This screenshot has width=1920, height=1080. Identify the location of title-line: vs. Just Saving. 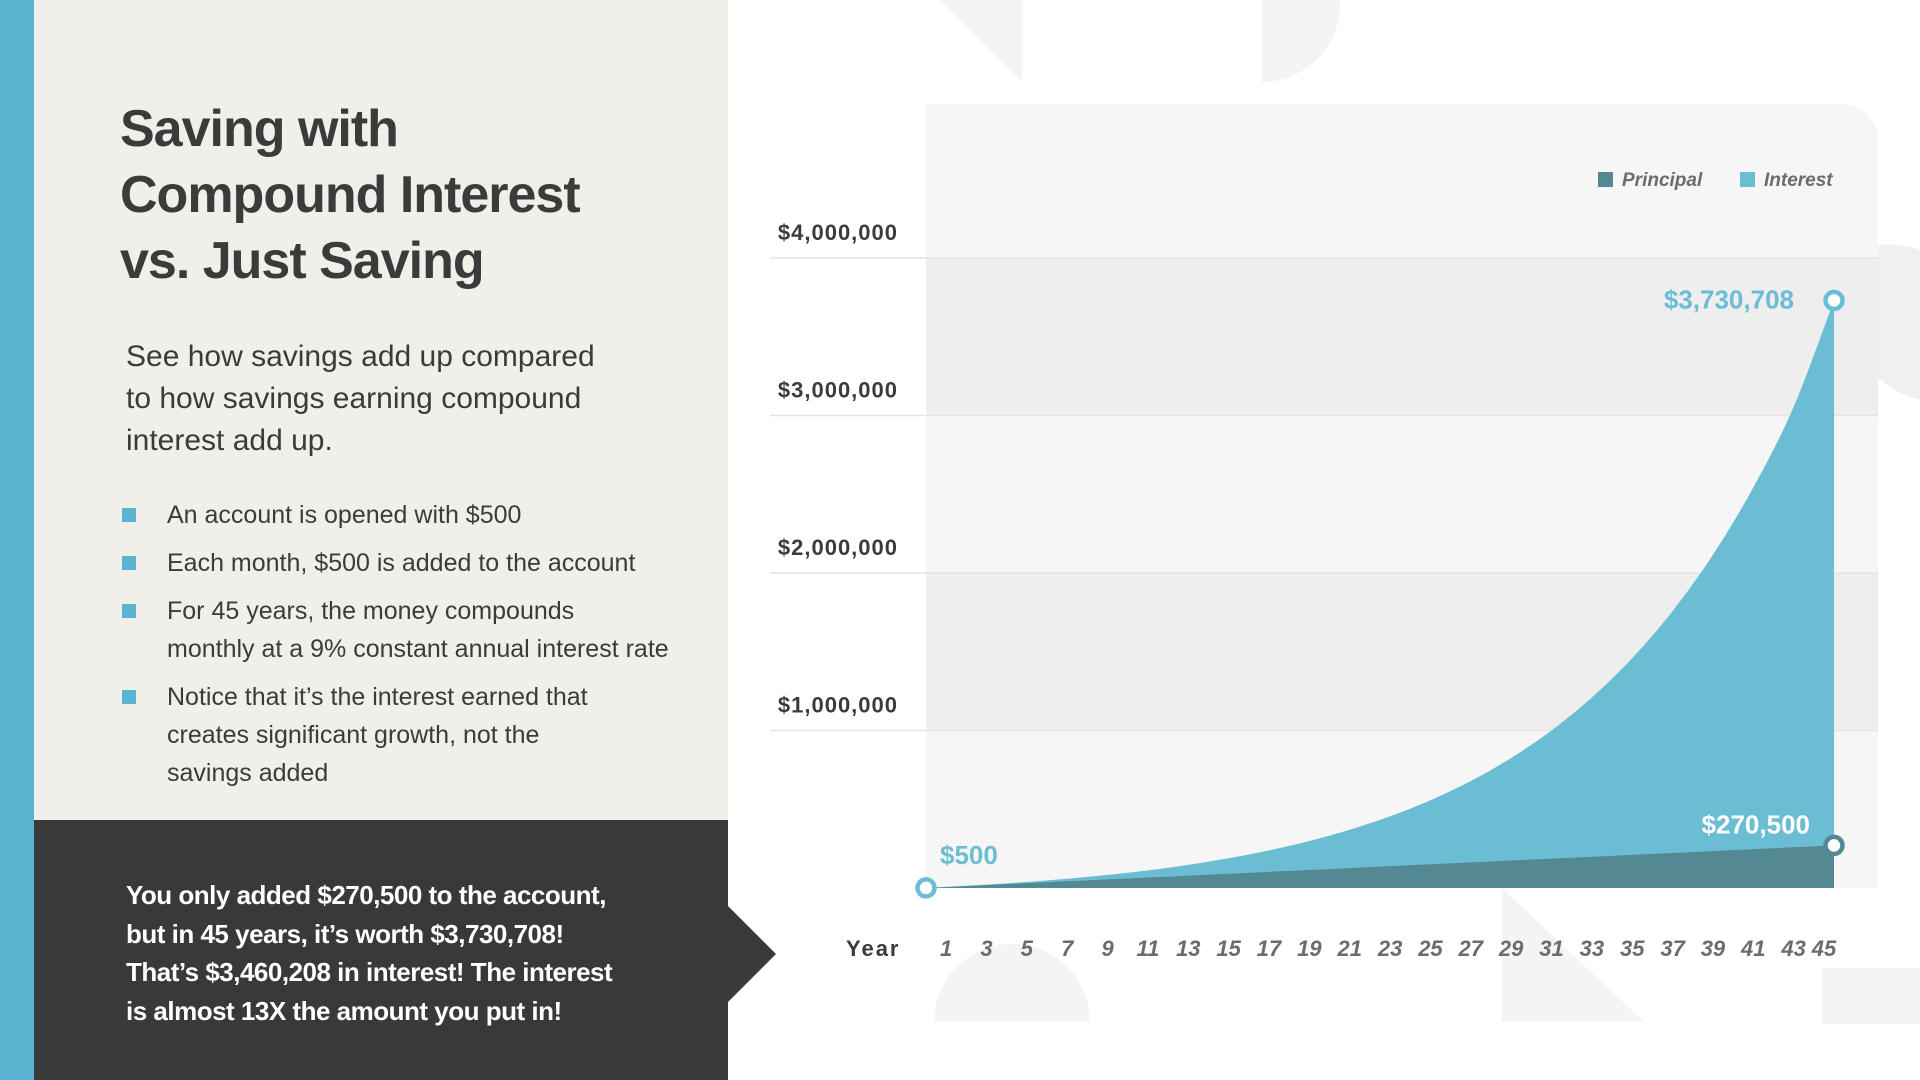
(302, 261).